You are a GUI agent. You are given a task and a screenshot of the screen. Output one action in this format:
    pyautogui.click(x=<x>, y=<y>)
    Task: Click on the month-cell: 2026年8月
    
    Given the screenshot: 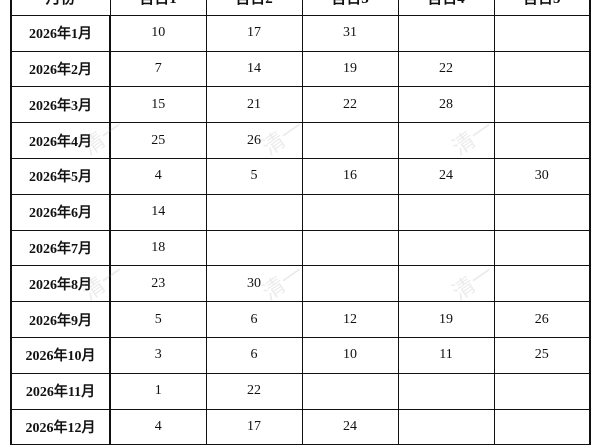 What is the action you would take?
    pyautogui.click(x=60, y=284)
    